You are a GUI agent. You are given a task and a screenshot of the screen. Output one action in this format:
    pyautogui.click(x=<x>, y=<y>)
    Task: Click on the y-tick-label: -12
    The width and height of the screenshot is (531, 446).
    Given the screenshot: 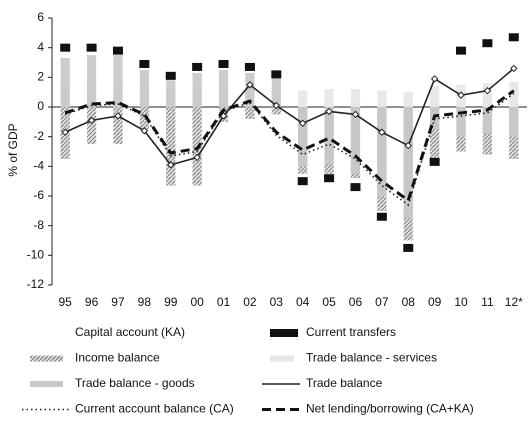 What is the action you would take?
    pyautogui.click(x=36, y=284)
    